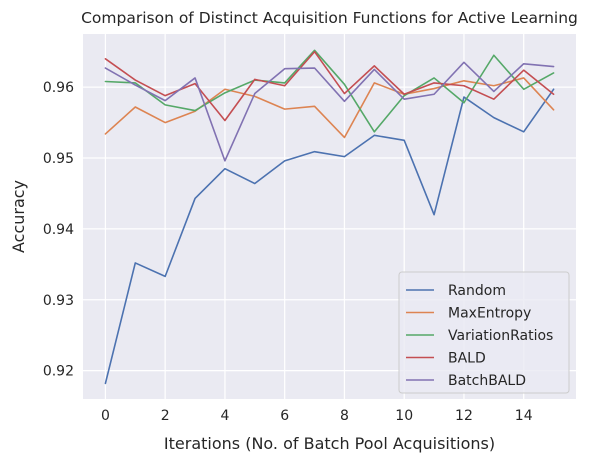 This screenshot has height=463, width=604. Describe the element at coordinates (58, 88) in the screenshot. I see `y-tick-label: 0.96` at that location.